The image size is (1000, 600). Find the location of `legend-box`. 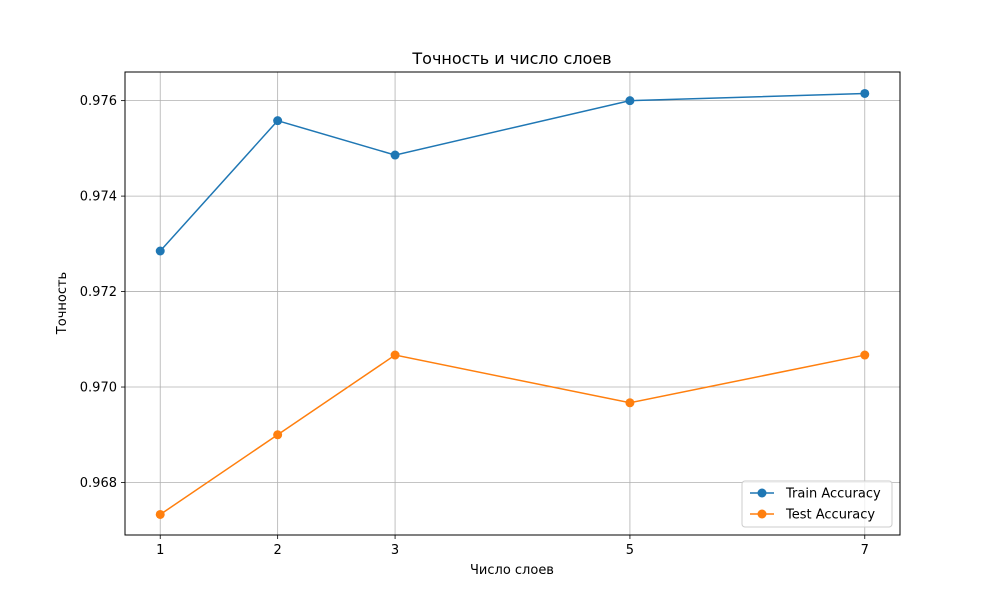

legend-box is located at coordinates (817, 504).